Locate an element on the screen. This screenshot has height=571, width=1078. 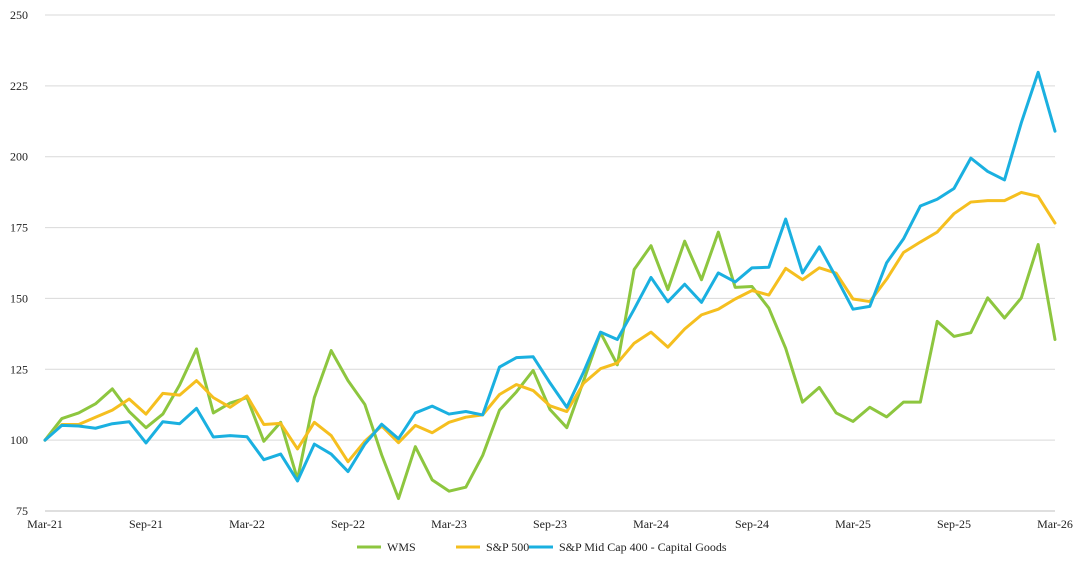
y-tick-label: 100 is located at coordinates (19, 440).